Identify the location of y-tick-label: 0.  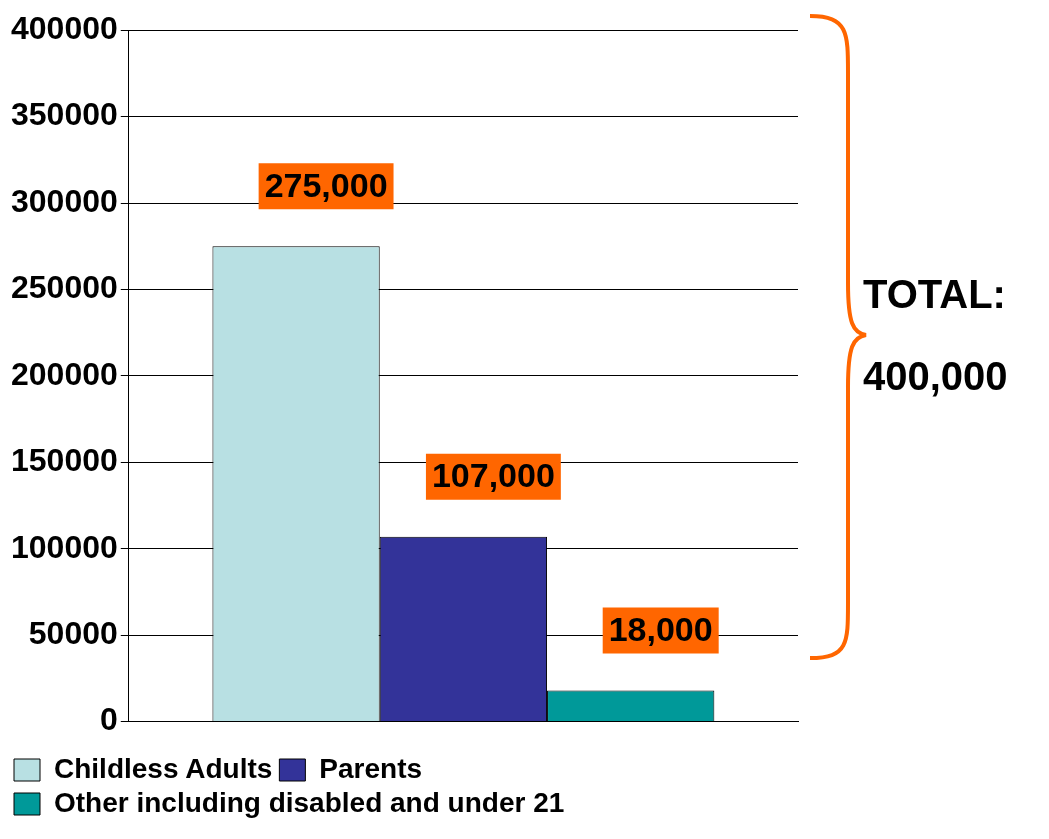
(108, 719).